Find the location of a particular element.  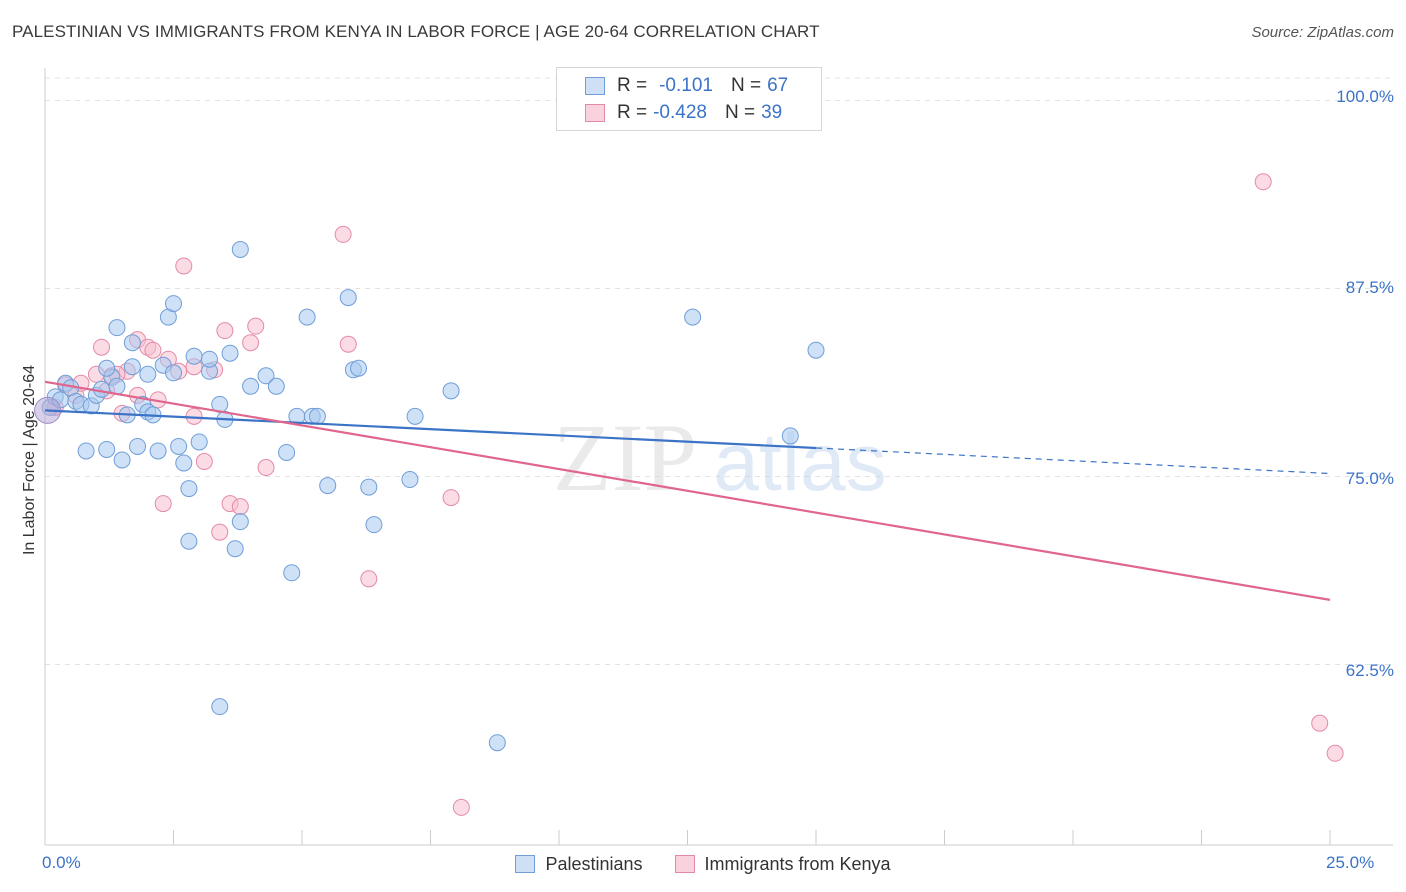

legend-row-kenya: R = -0.428 N = 39 is located at coordinates (683, 113).